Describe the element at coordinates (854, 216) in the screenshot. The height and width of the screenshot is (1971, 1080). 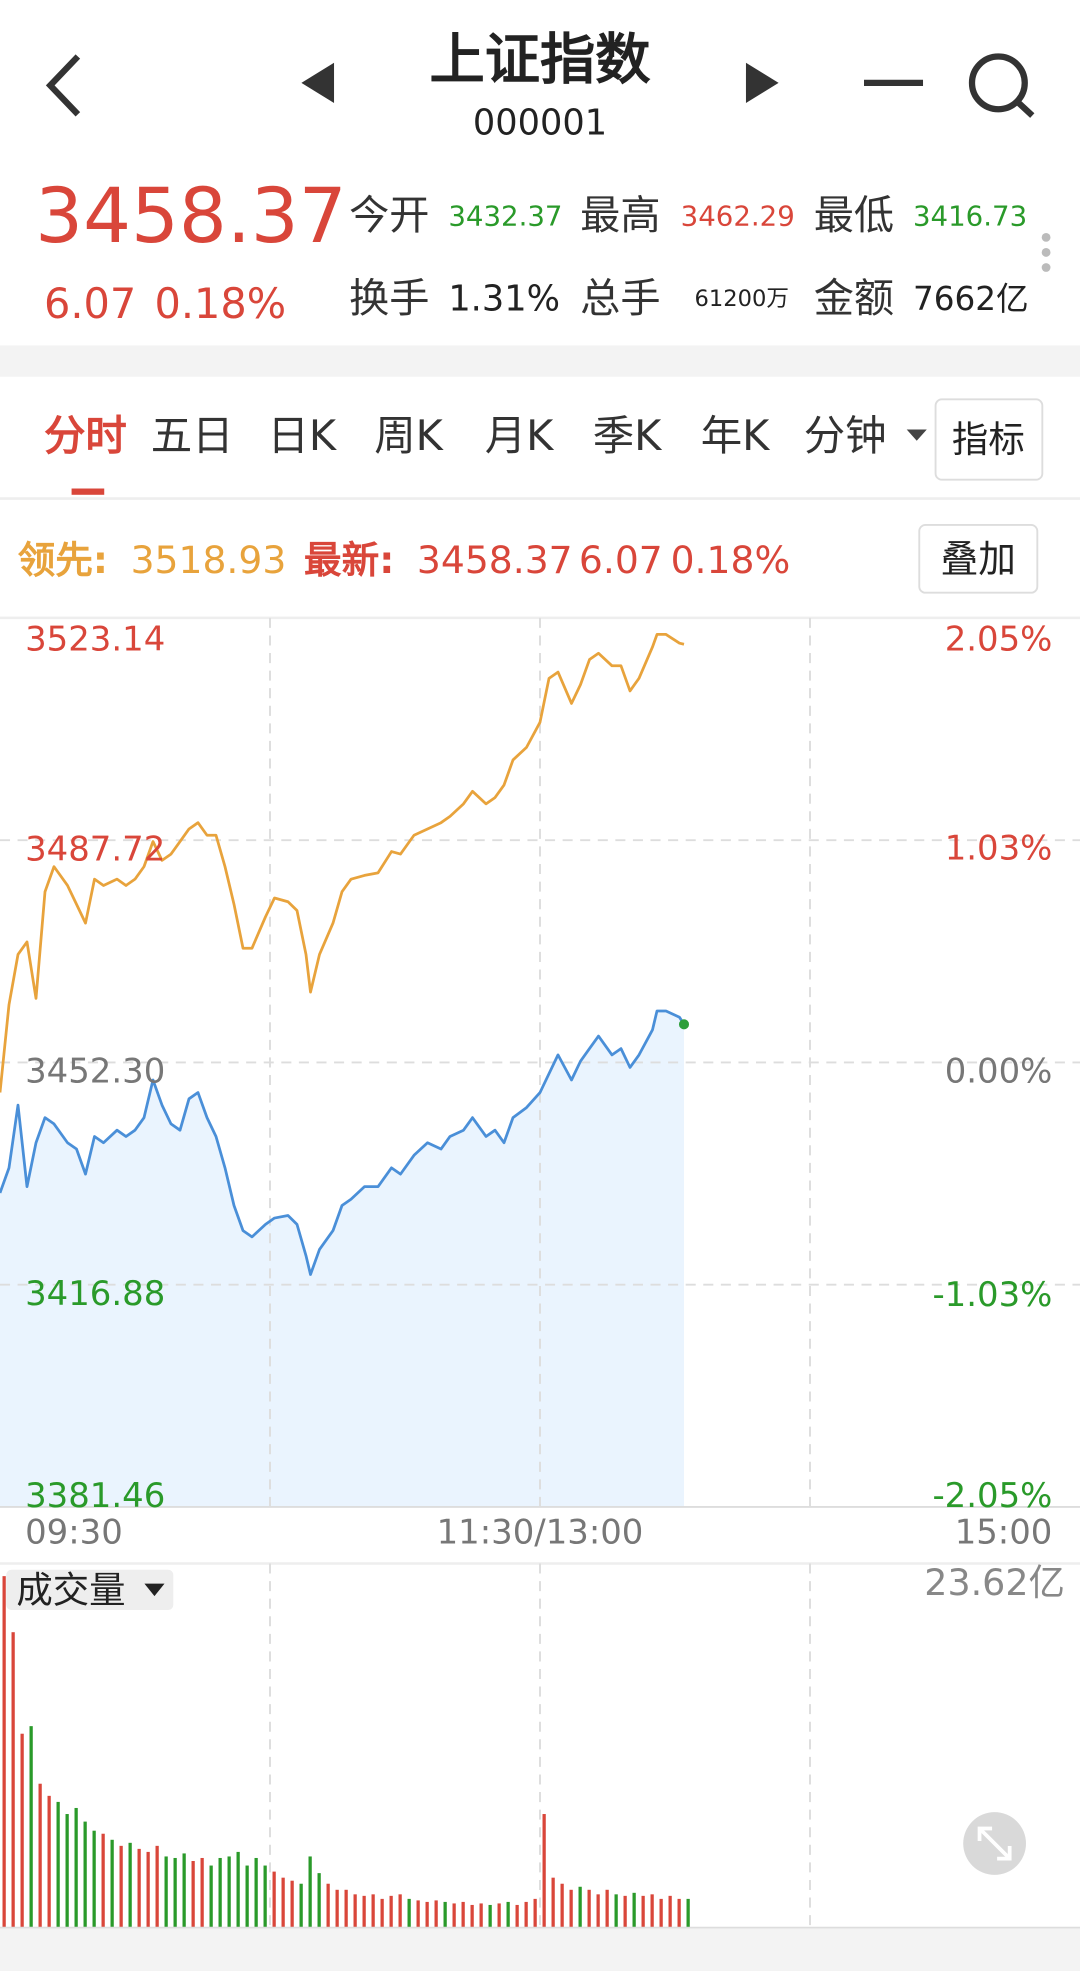
I see `stat-label: 最低` at that location.